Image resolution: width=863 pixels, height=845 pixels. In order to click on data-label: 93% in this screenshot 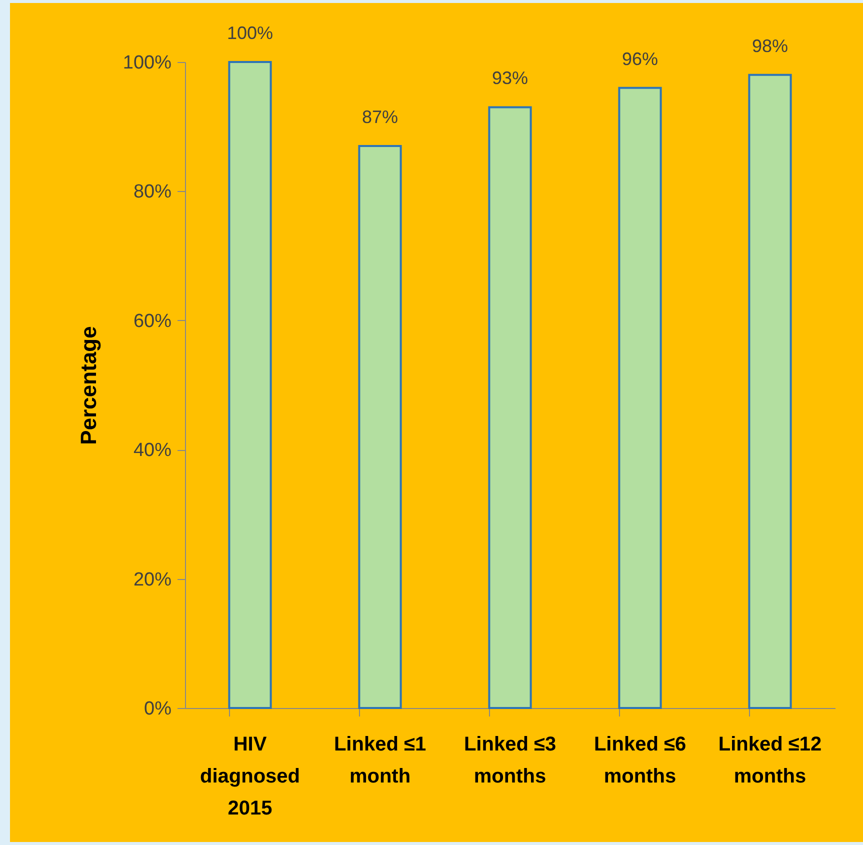, I will do `click(510, 78)`.